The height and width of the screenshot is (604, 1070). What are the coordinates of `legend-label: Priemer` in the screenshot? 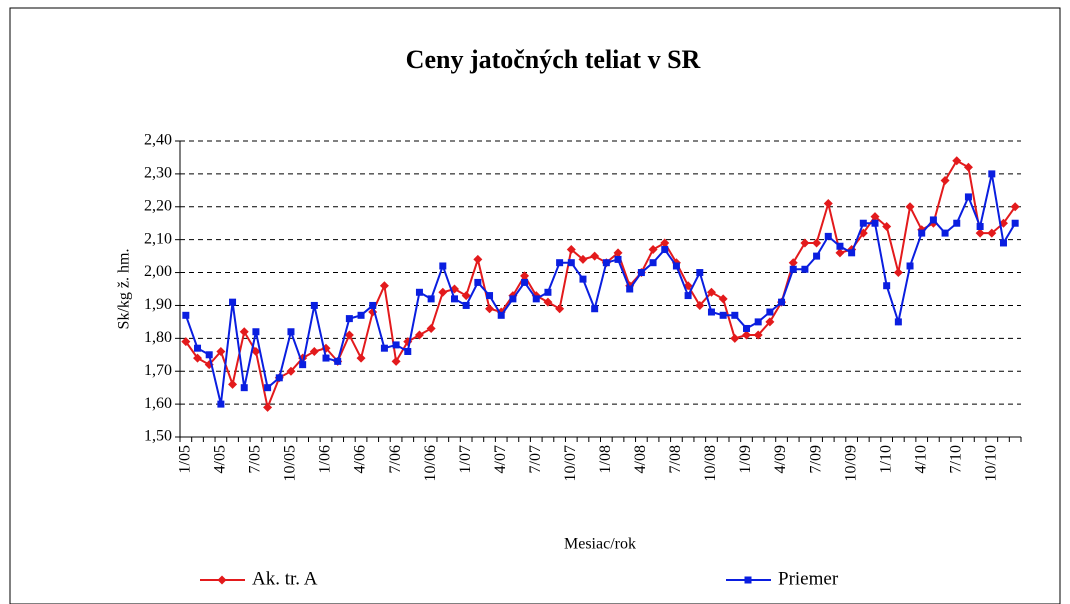 It's located at (808, 578).